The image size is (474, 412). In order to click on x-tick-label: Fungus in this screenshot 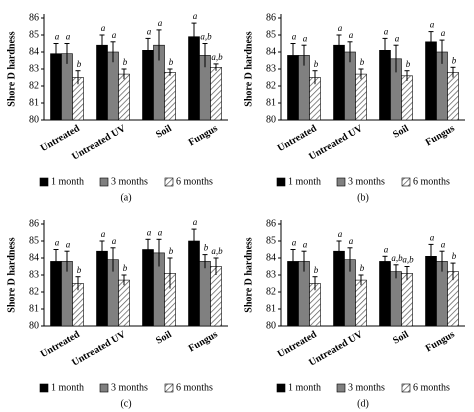, I will do `click(440, 135)`.